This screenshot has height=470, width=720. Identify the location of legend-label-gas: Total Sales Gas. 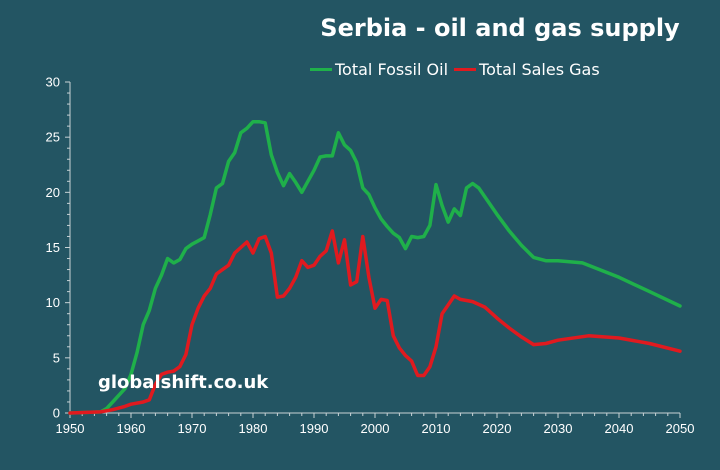
(539, 69).